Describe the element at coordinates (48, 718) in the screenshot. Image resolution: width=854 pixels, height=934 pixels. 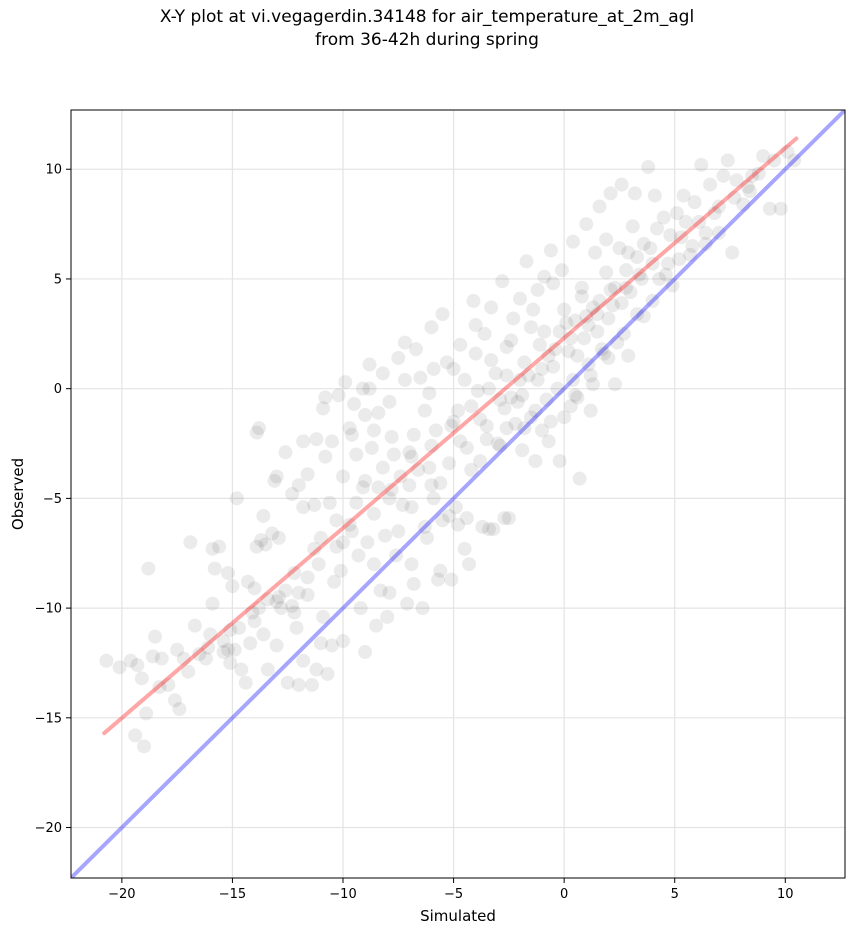
I see `y-tick-label: −15` at that location.